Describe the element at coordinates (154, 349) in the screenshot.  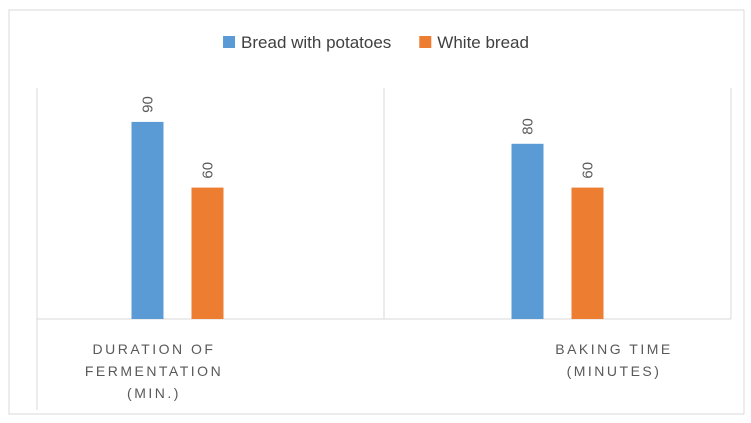
I see `x-tick-label: DURATION OF` at that location.